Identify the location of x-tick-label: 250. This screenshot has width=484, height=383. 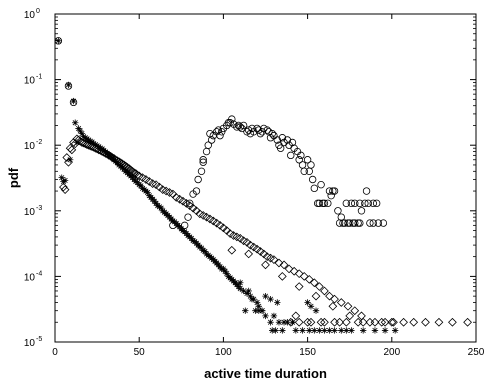
(476, 352).